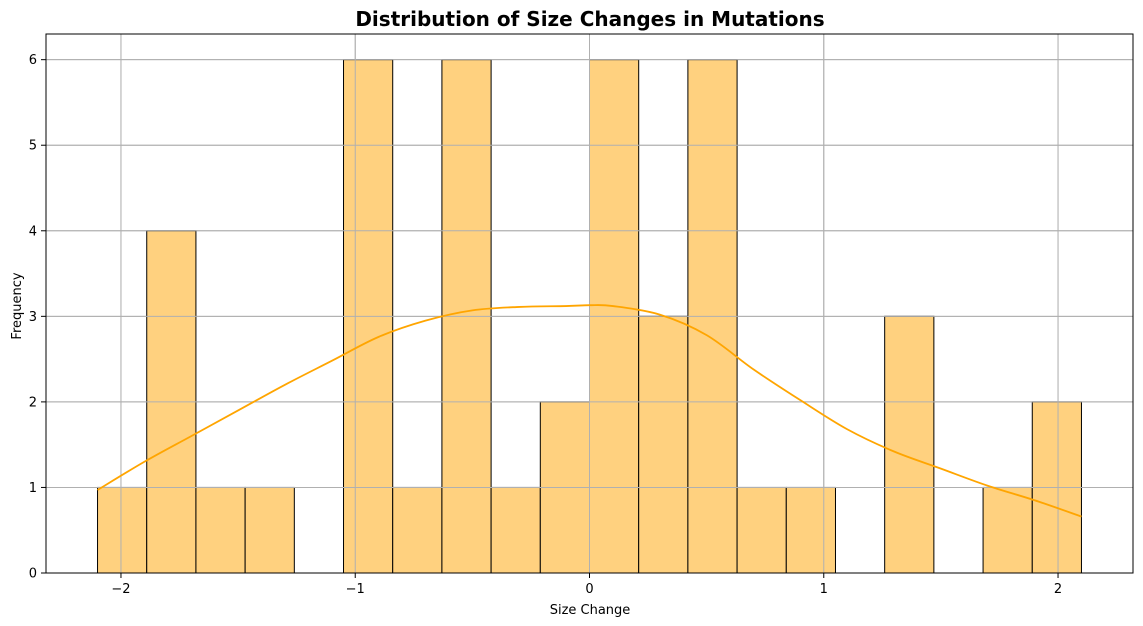 The width and height of the screenshot is (1143, 626). Describe the element at coordinates (33, 317) in the screenshot. I see `y-tick-label: 3` at that location.